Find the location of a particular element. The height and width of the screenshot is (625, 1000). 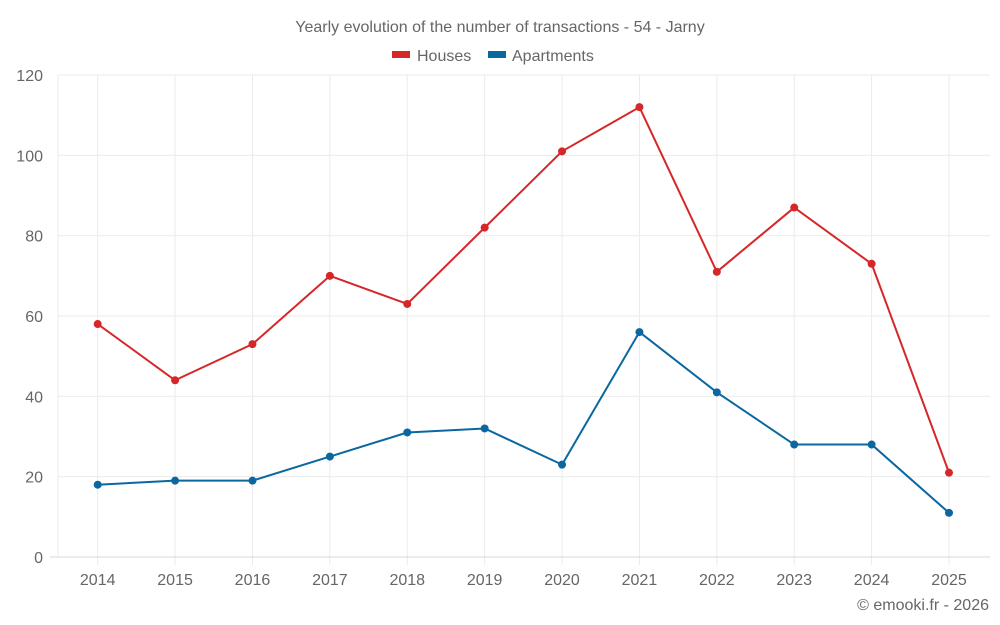

y-tick-label: 120 is located at coordinates (29, 76).